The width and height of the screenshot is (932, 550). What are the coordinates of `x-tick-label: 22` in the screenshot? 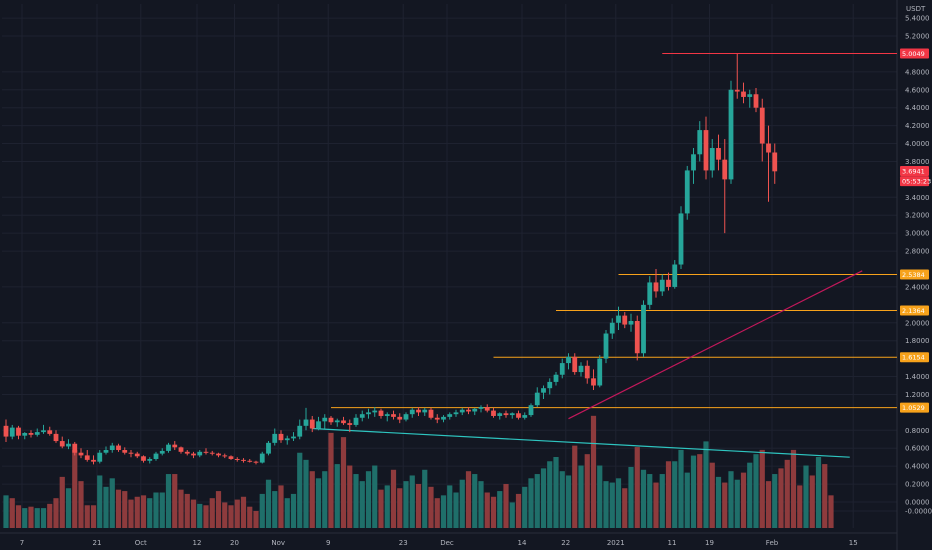 It's located at (565, 543).